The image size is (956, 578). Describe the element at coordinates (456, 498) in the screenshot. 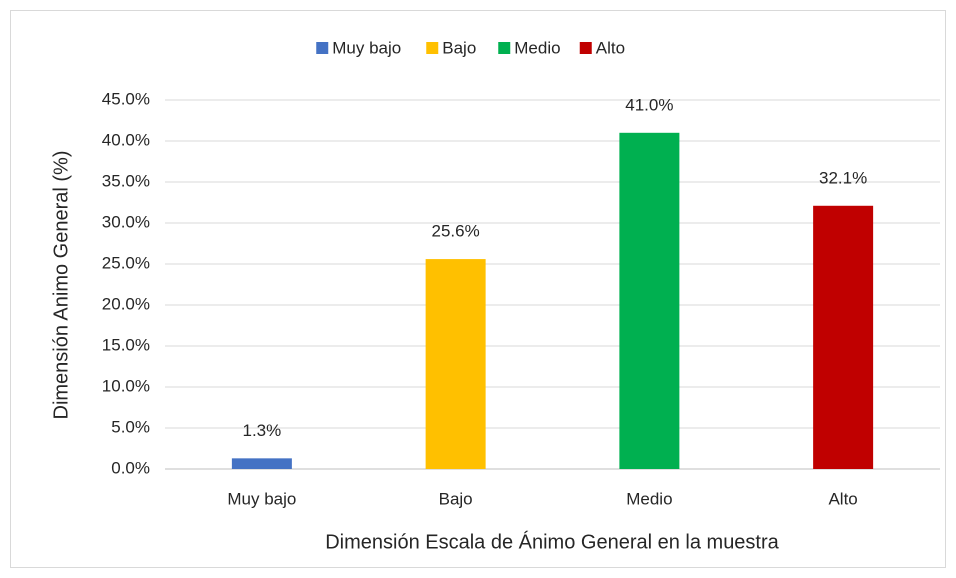

I see `x-tick-label: Bajo` at that location.